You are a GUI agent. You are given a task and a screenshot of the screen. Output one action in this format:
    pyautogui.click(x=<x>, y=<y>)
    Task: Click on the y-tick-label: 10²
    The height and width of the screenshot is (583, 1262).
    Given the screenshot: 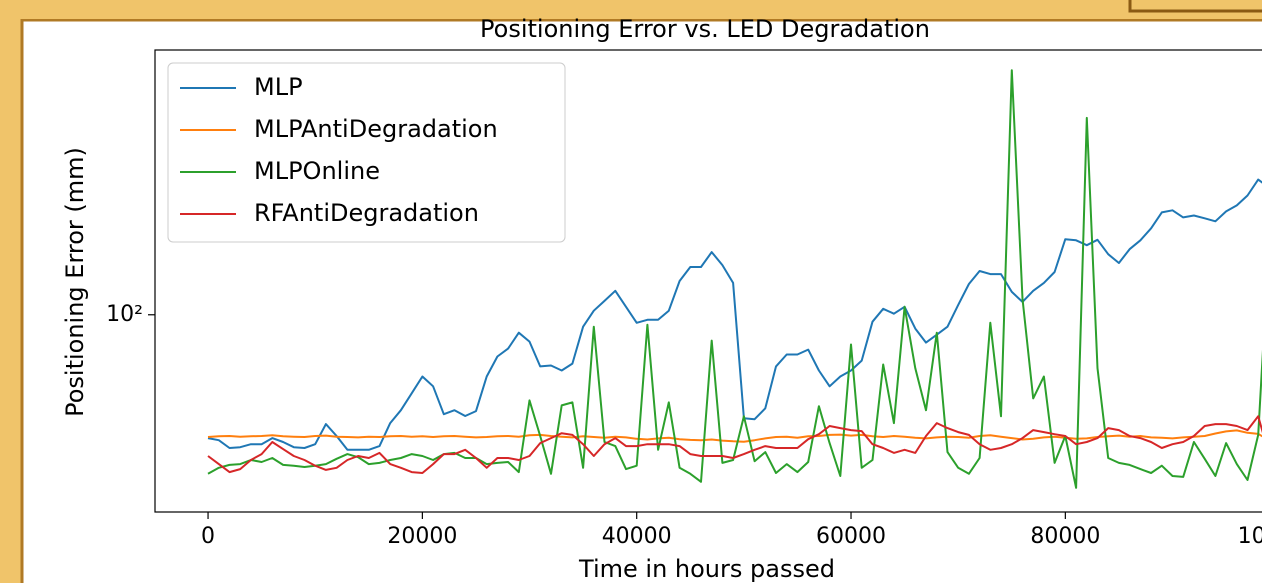 What is the action you would take?
    pyautogui.click(x=124, y=314)
    